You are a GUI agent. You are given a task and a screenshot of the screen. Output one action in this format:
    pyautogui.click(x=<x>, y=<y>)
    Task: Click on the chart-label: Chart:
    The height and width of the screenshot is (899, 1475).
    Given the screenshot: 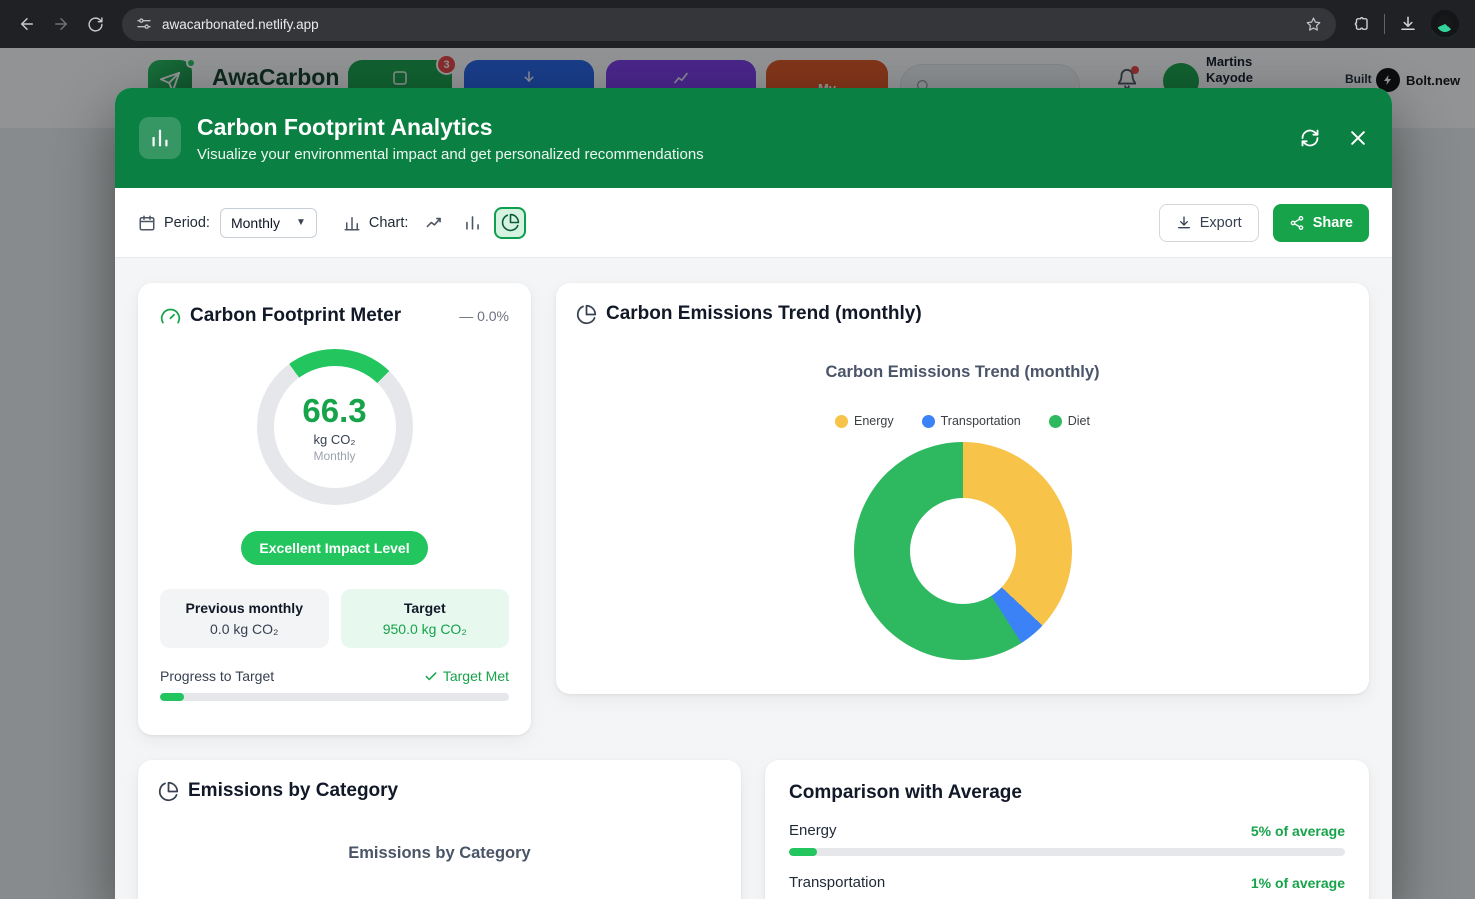 What is the action you would take?
    pyautogui.click(x=388, y=222)
    